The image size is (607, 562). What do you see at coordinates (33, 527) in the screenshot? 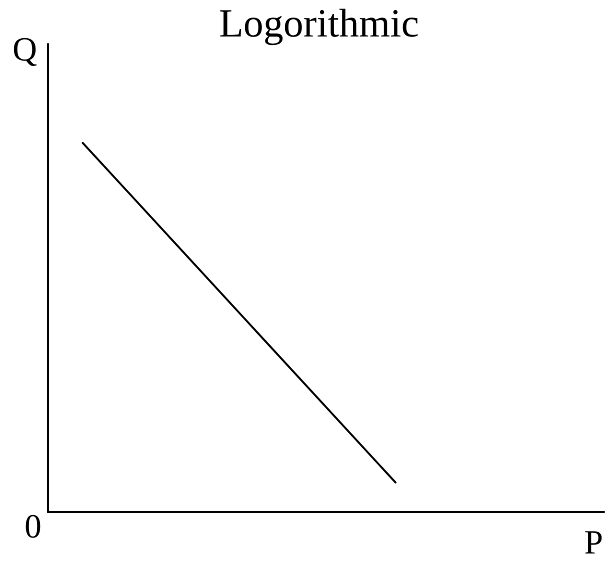
I see `text: 0` at bounding box center [33, 527].